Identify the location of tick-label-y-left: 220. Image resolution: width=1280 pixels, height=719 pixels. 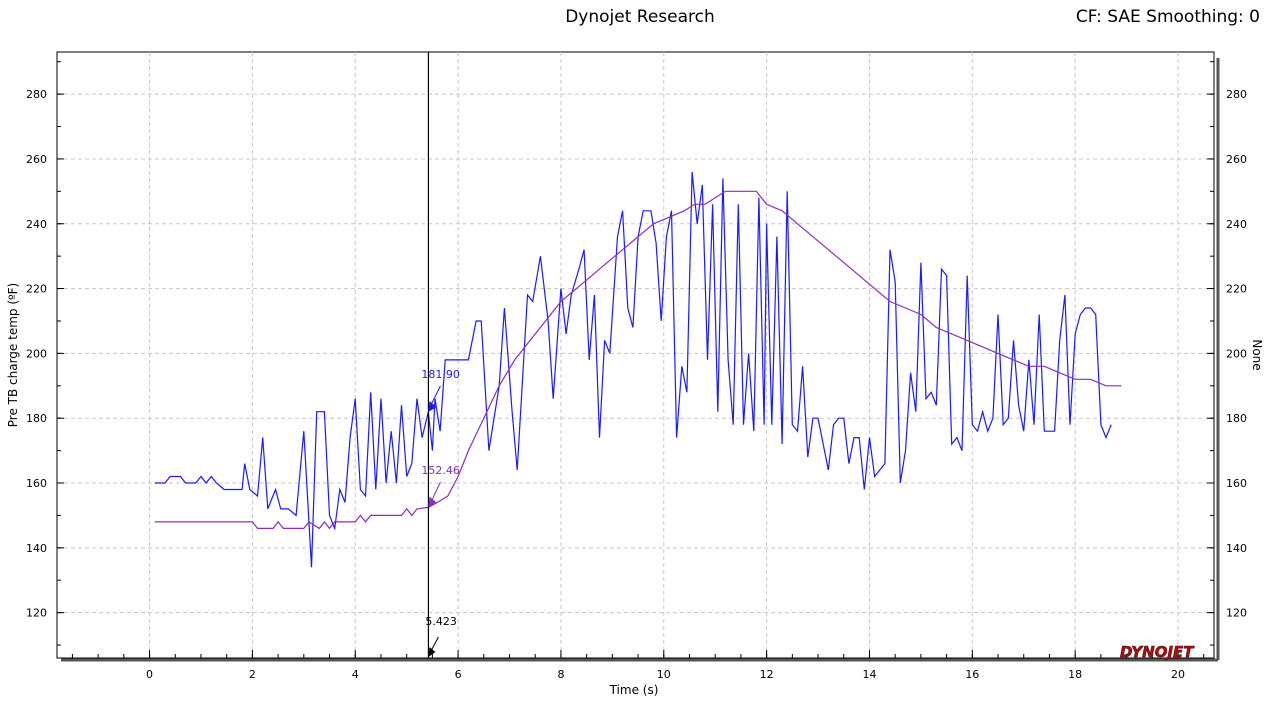
(36, 289).